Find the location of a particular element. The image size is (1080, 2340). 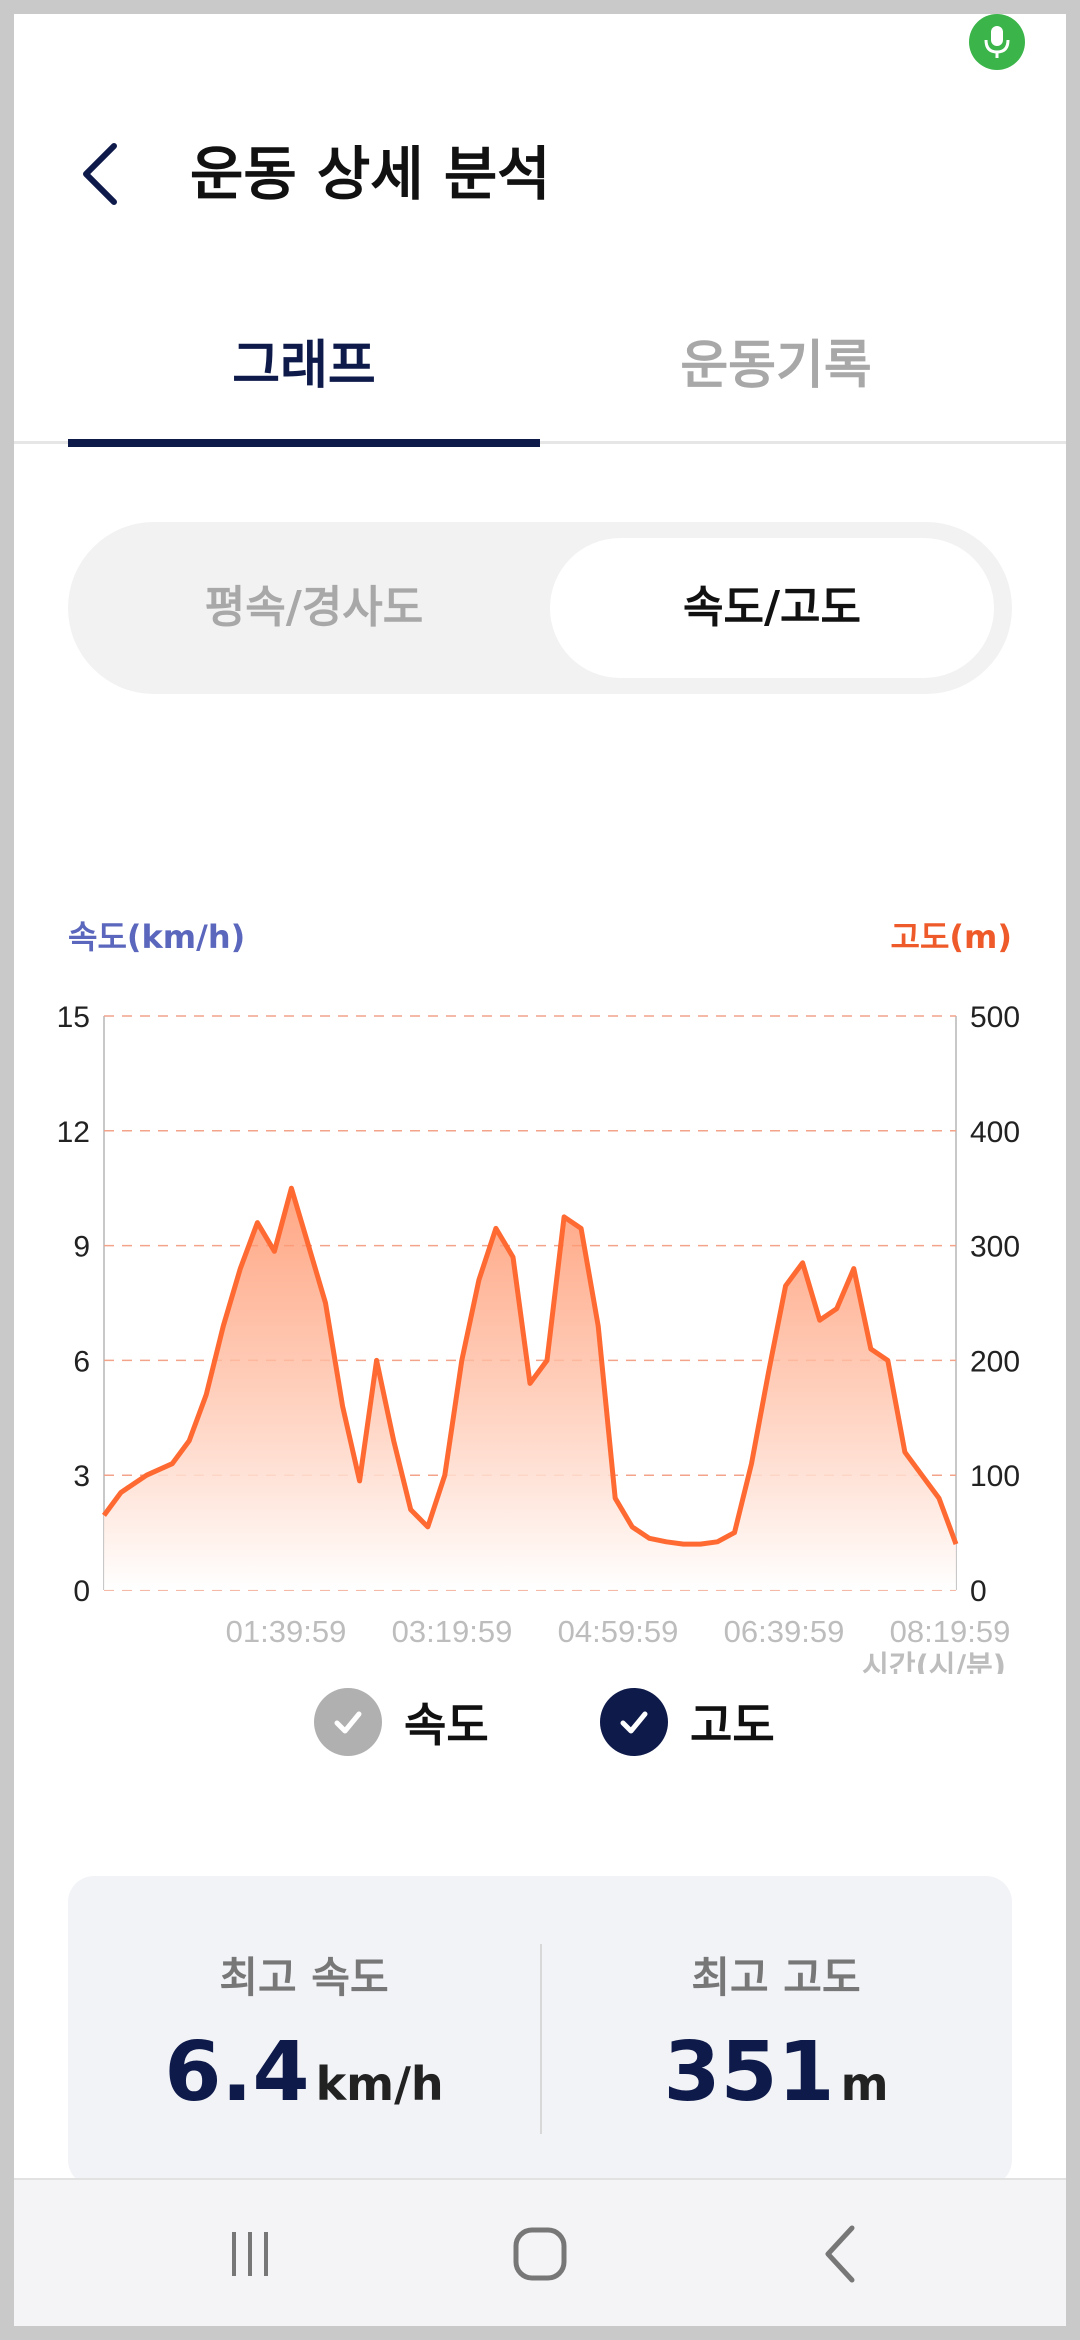

right-y-tick-label: 500 is located at coordinates (995, 1017).